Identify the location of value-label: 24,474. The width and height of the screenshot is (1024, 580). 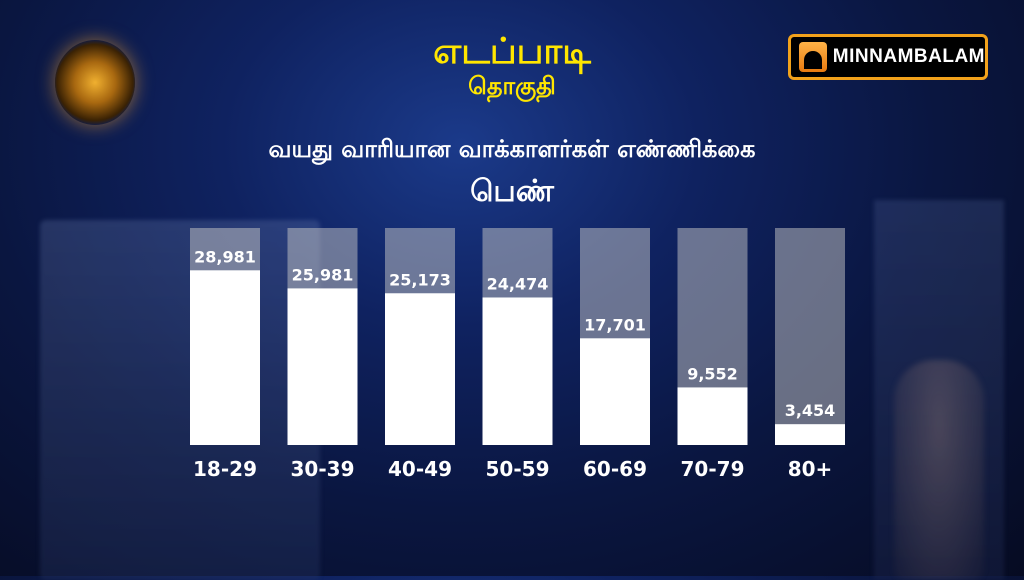
(518, 283).